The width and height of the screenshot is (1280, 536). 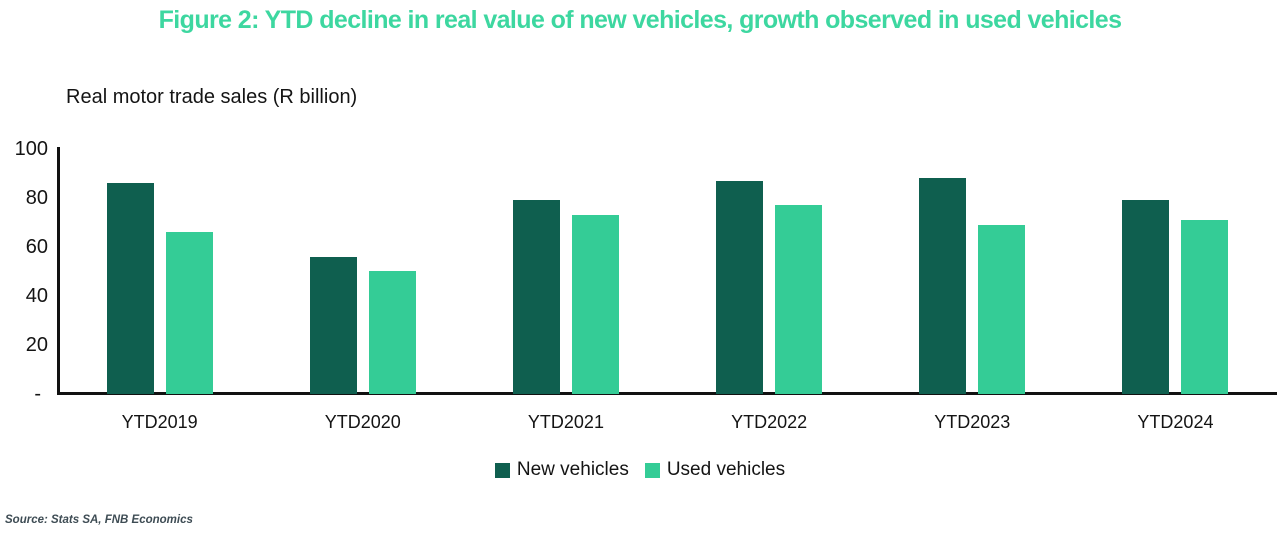 What do you see at coordinates (740, 287) in the screenshot?
I see `bar-new-vehicles-YTD2022` at bounding box center [740, 287].